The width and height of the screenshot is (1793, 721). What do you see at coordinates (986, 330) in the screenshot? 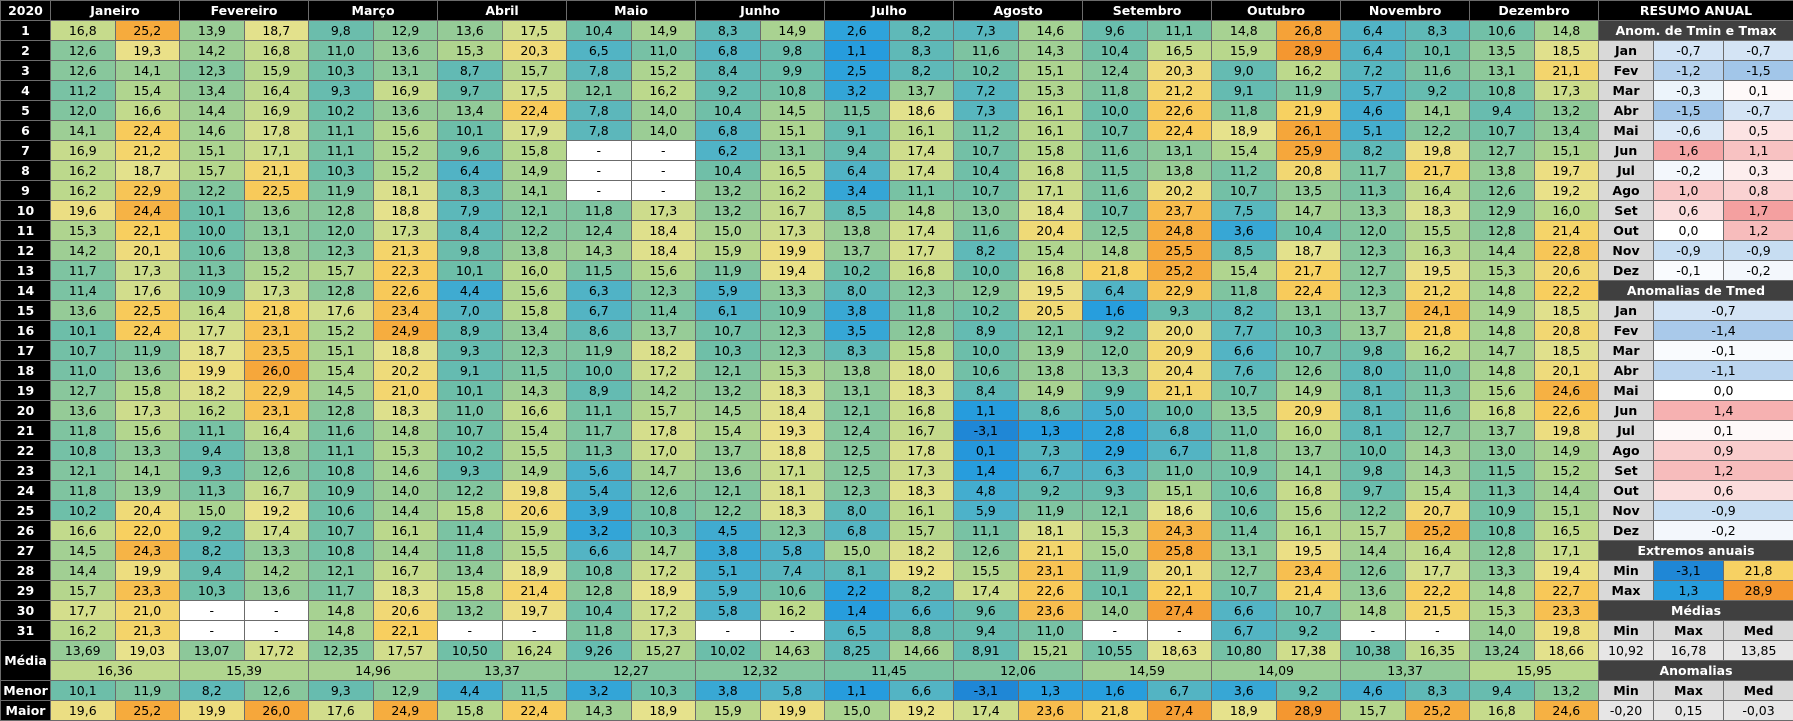
I see `temp-cell: 8,9` at bounding box center [986, 330].